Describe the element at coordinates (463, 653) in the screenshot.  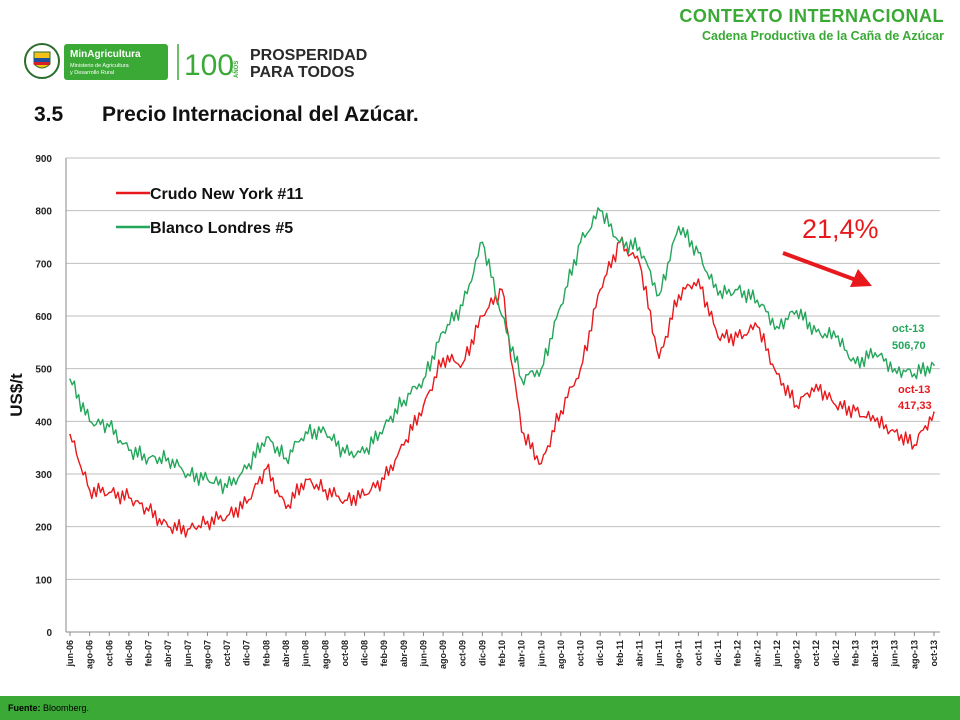
I see `x-tick-label: oct-09` at that location.